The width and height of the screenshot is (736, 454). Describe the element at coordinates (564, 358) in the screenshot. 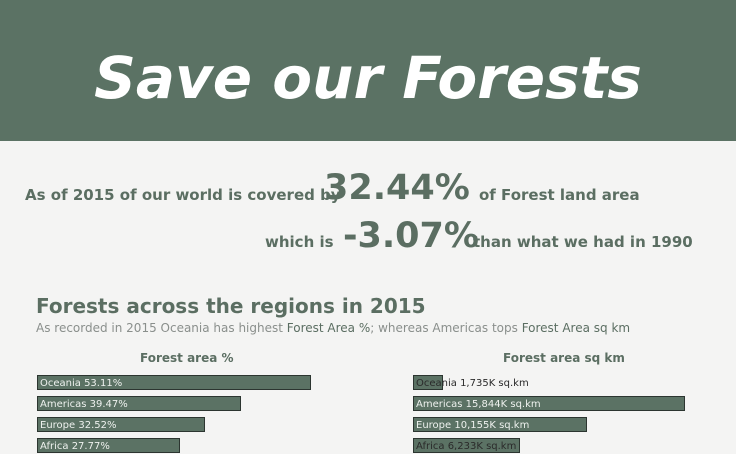

I see `chart-title-forest-area-sqkm: Forest area sq km` at that location.